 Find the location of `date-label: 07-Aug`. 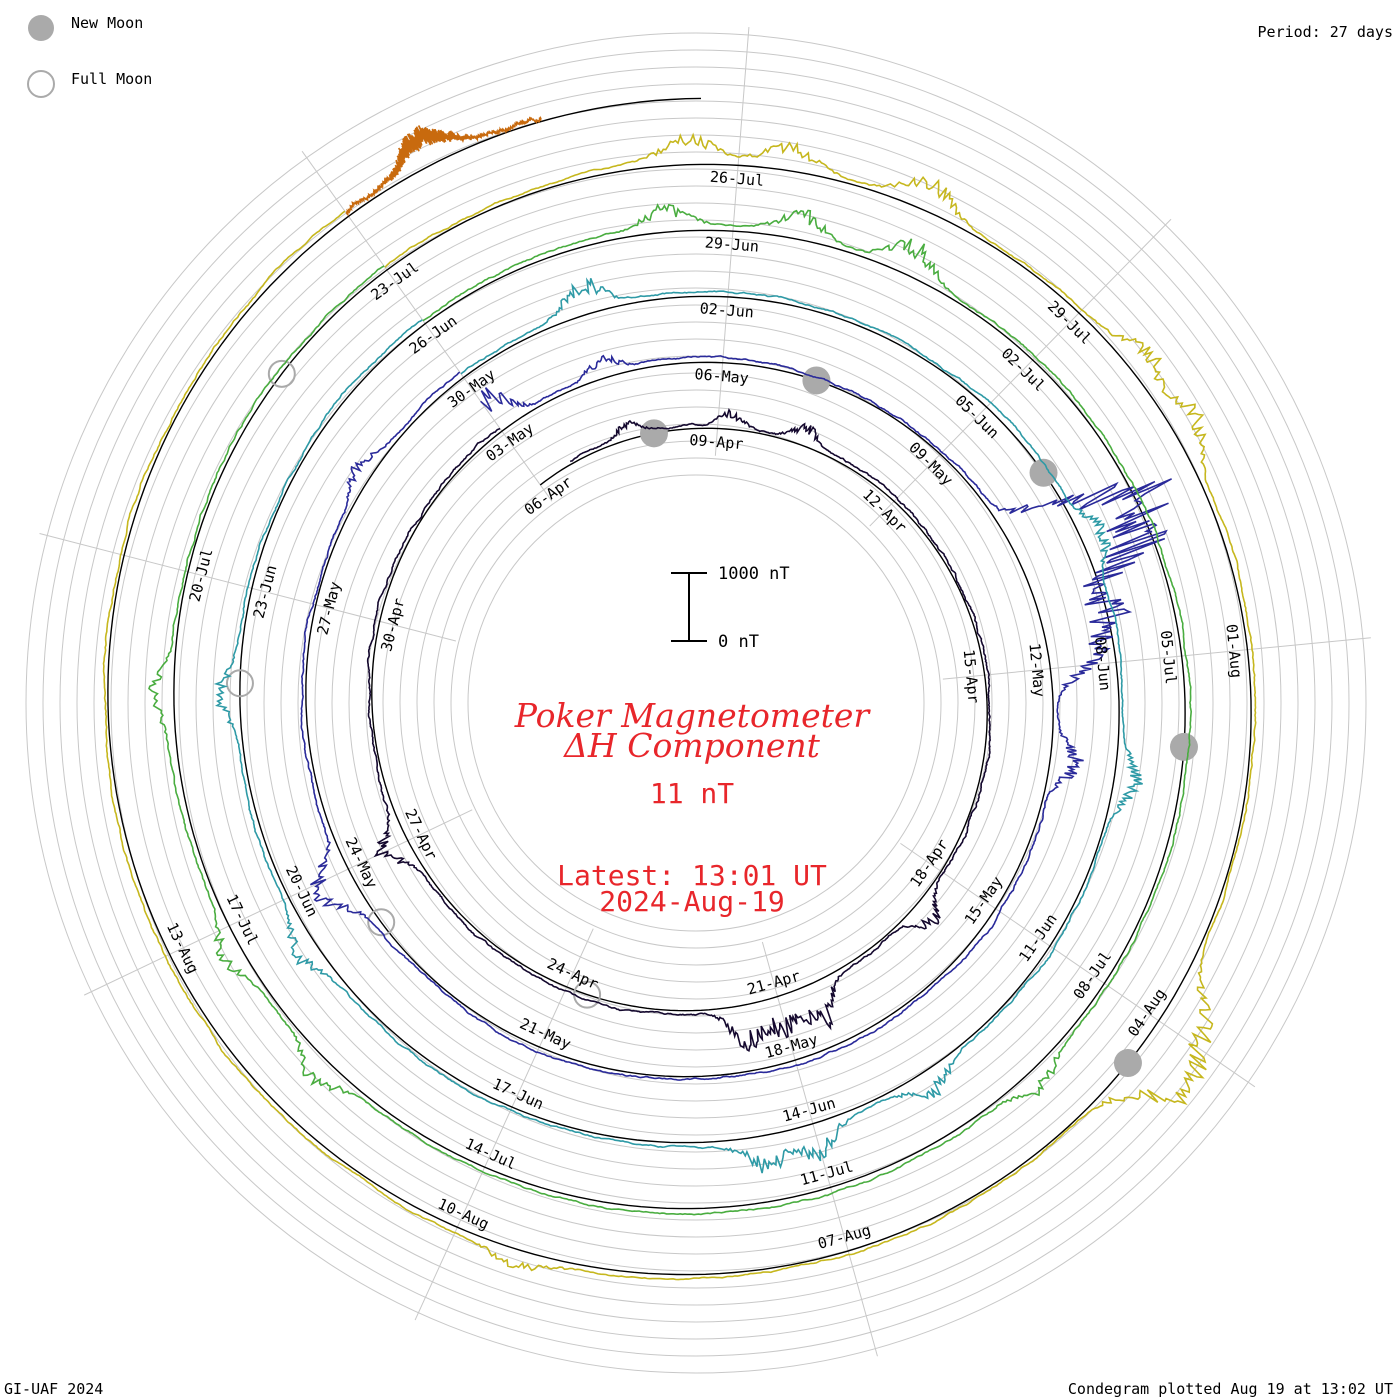

date-label: 07-Aug is located at coordinates (844, 1237).